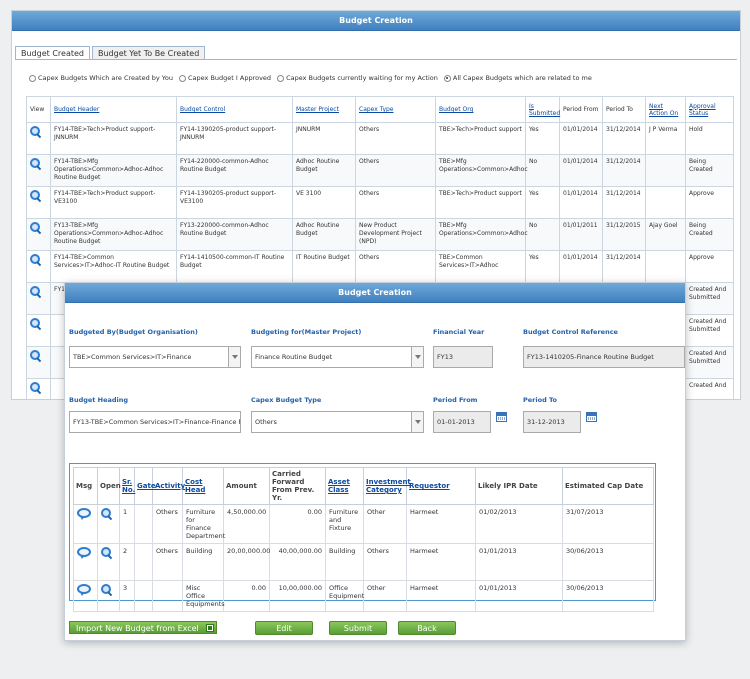 This screenshot has height=679, width=750. I want to click on column-header: Requestor, so click(441, 486).